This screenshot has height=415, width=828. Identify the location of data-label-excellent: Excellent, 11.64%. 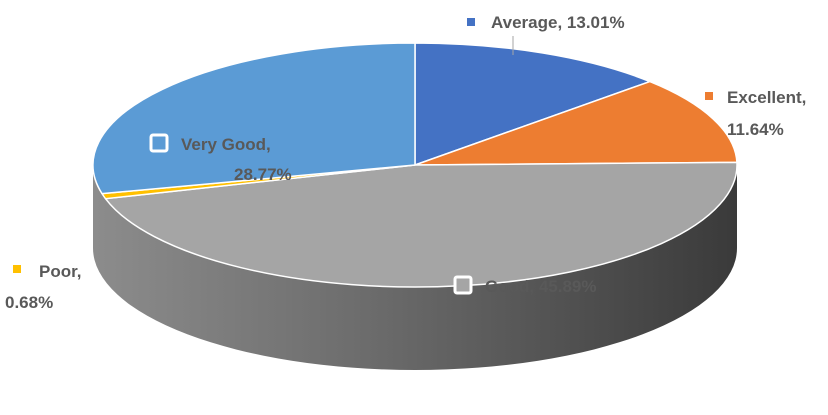
(755, 113).